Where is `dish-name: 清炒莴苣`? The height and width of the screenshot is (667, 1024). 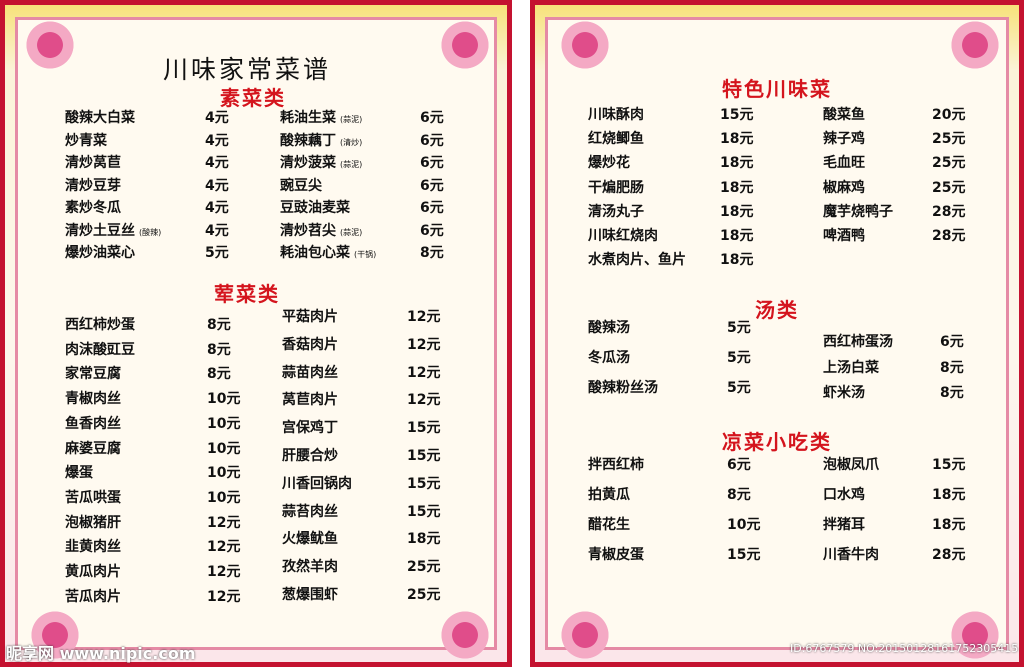 dish-name: 清炒莴苣 is located at coordinates (93, 163).